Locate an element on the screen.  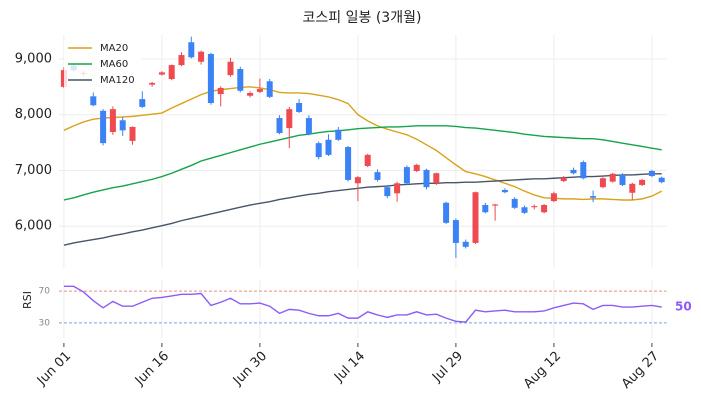
legend-label: MA60 is located at coordinates (114, 64).